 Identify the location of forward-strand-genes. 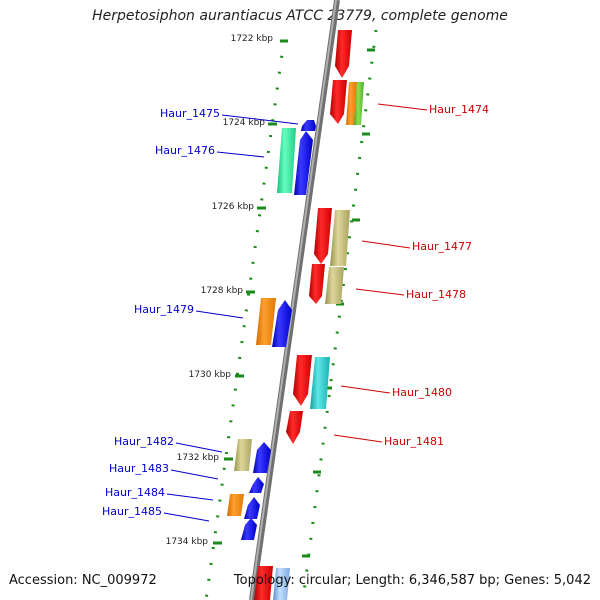
(271, 330).